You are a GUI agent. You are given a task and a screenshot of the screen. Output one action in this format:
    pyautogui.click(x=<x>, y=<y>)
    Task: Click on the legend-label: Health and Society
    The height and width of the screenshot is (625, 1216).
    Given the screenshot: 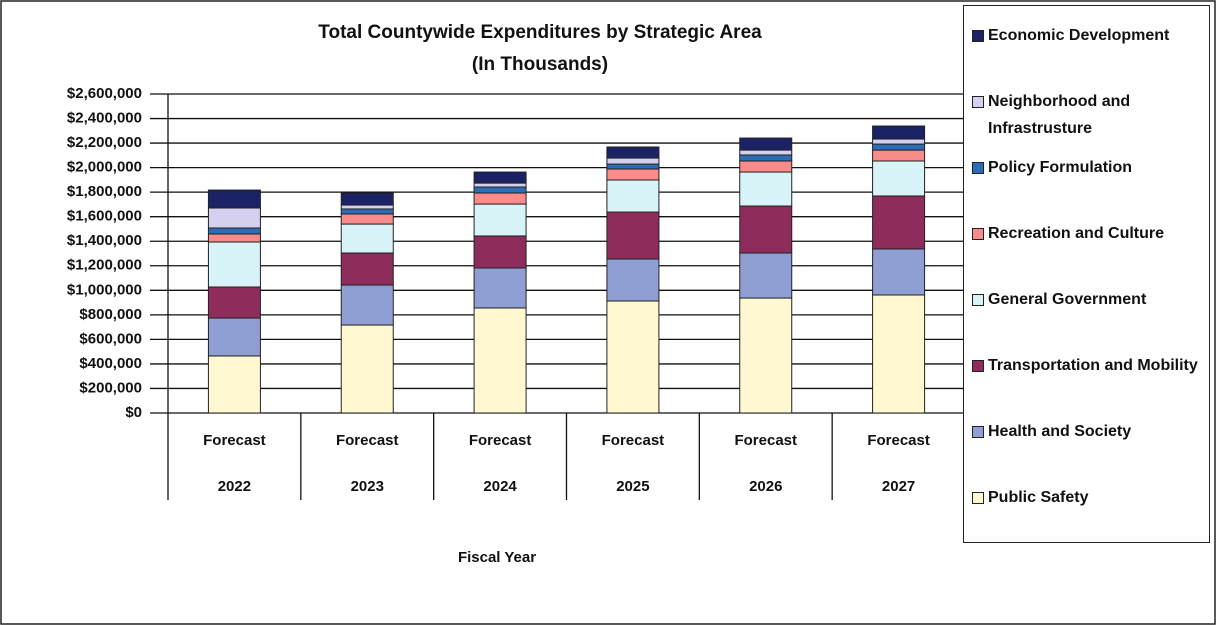 What is the action you would take?
    pyautogui.click(x=1060, y=431)
    